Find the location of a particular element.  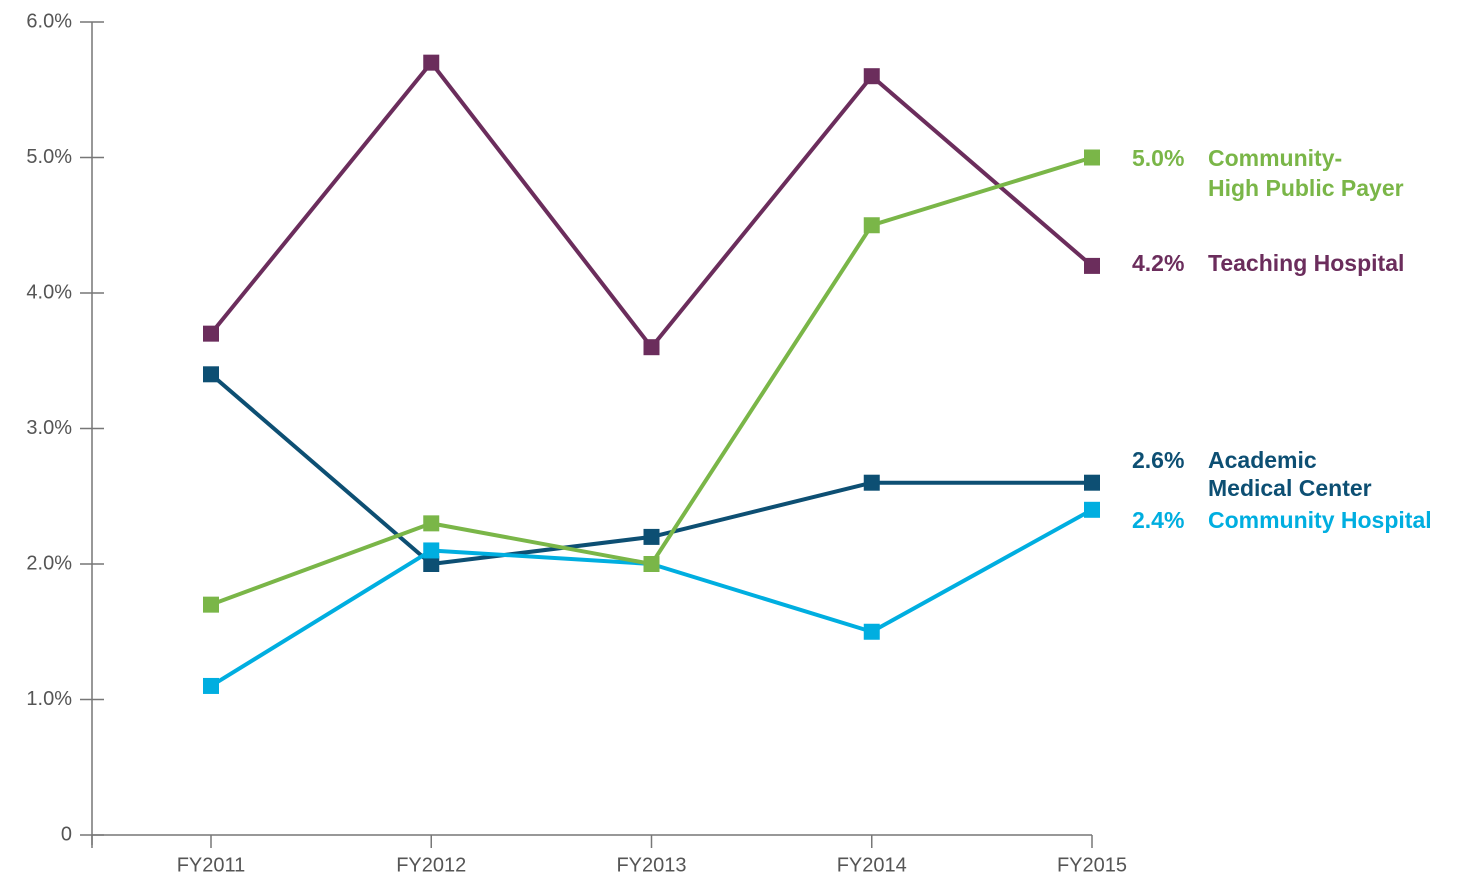

y-tick-label: 5.0% is located at coordinates (49, 157).